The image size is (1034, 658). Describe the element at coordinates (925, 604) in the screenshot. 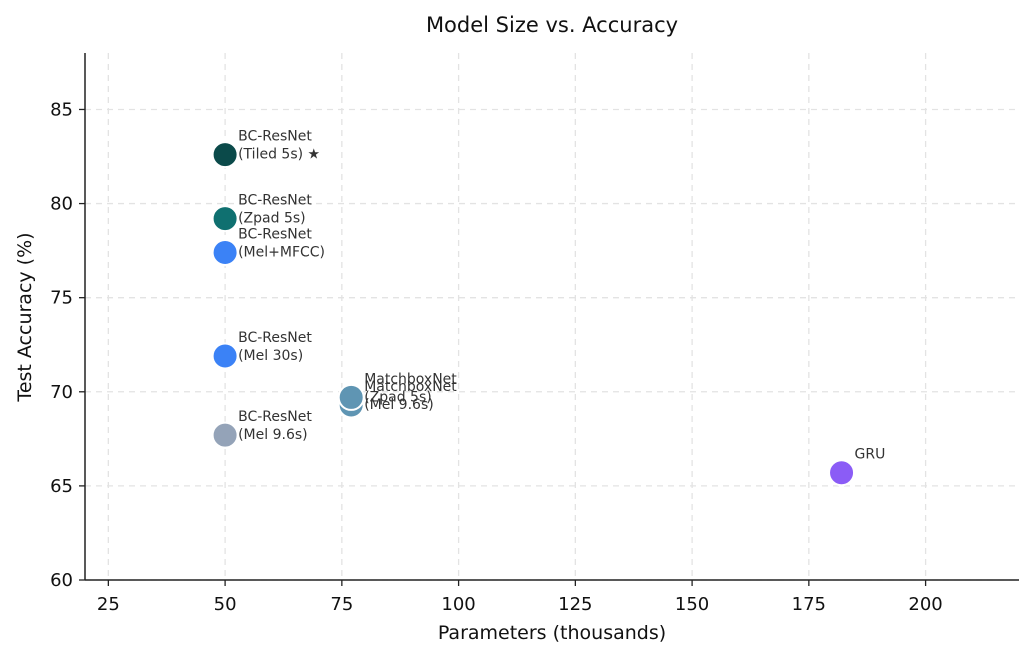

I see `x-tick-label: 200` at that location.